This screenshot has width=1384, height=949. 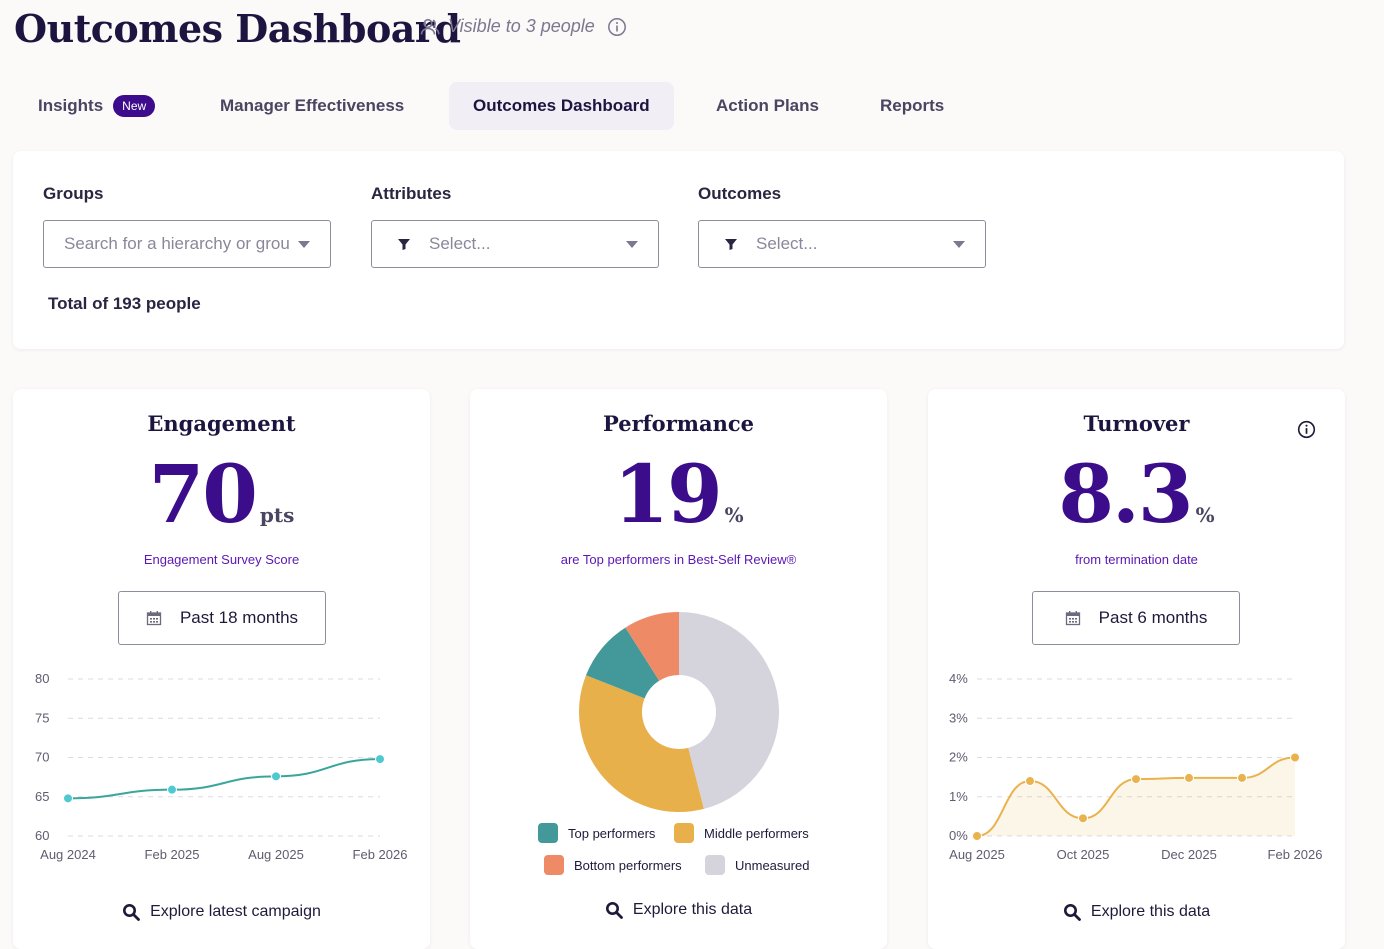 I want to click on tab-label: Outcomes Dashboard, so click(x=561, y=105).